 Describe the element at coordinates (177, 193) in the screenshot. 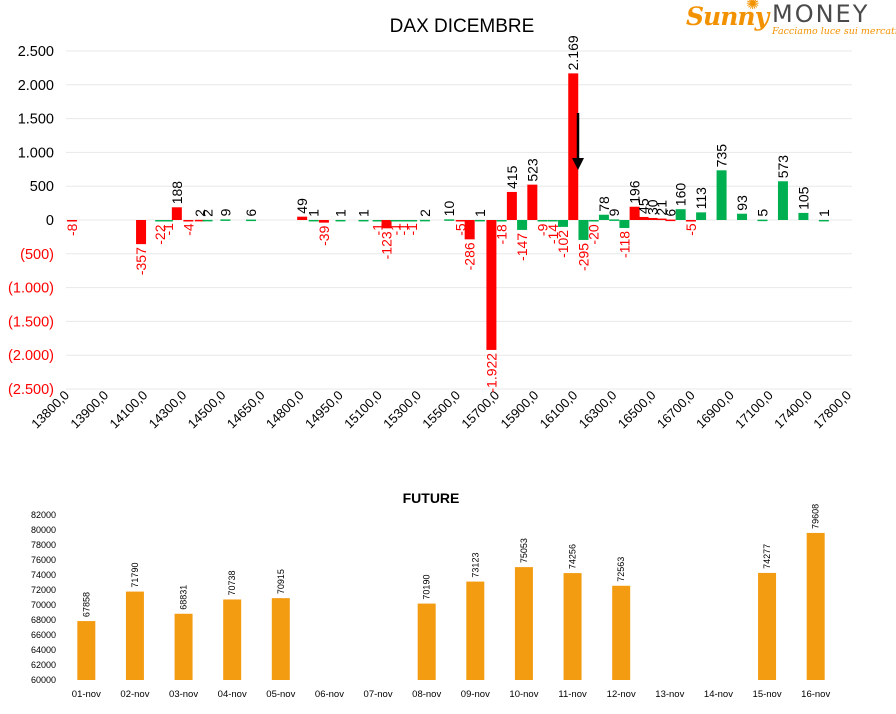

I see `data-label: 188` at that location.